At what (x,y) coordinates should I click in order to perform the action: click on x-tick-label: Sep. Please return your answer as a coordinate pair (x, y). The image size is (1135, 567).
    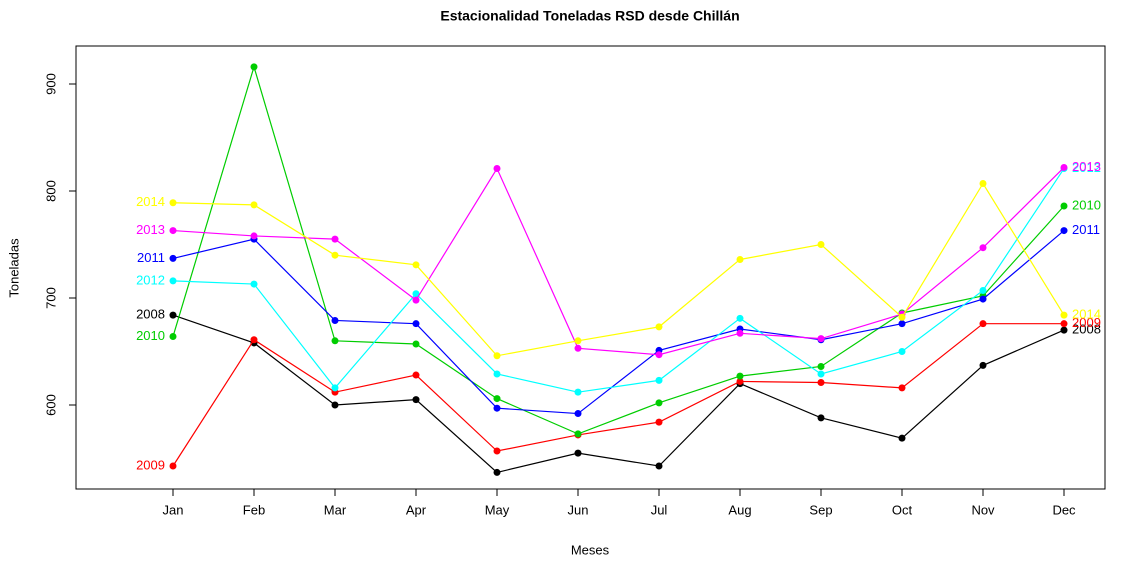
    Looking at the image, I should click on (820, 509).